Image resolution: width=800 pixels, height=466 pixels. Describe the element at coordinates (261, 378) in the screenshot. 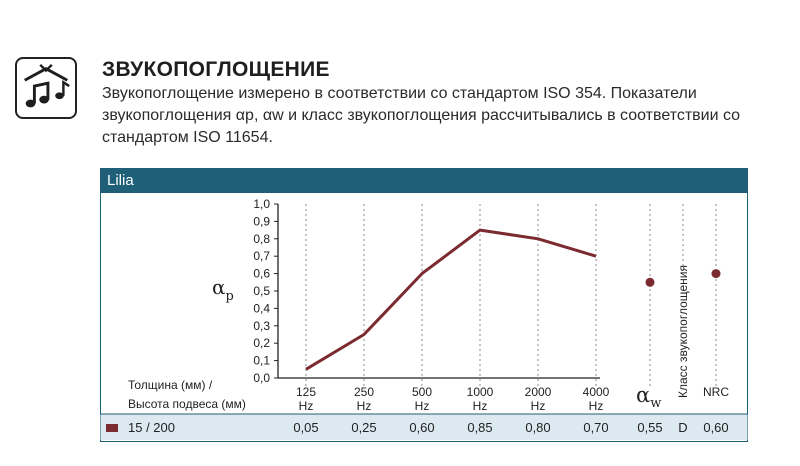

I see `y-tick-label: 0,0` at that location.